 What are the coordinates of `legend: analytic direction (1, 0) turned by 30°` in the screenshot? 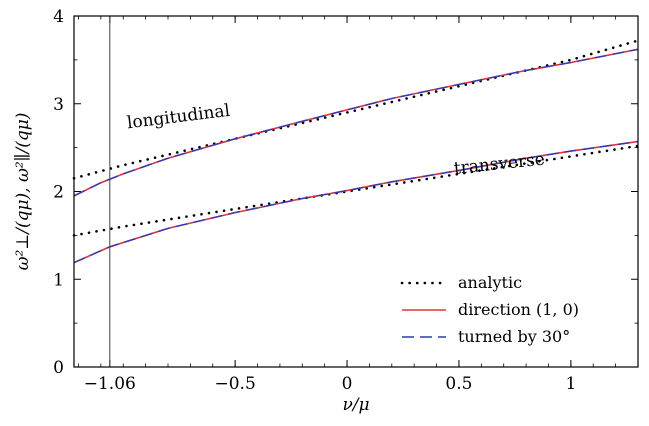 It's located at (489, 309).